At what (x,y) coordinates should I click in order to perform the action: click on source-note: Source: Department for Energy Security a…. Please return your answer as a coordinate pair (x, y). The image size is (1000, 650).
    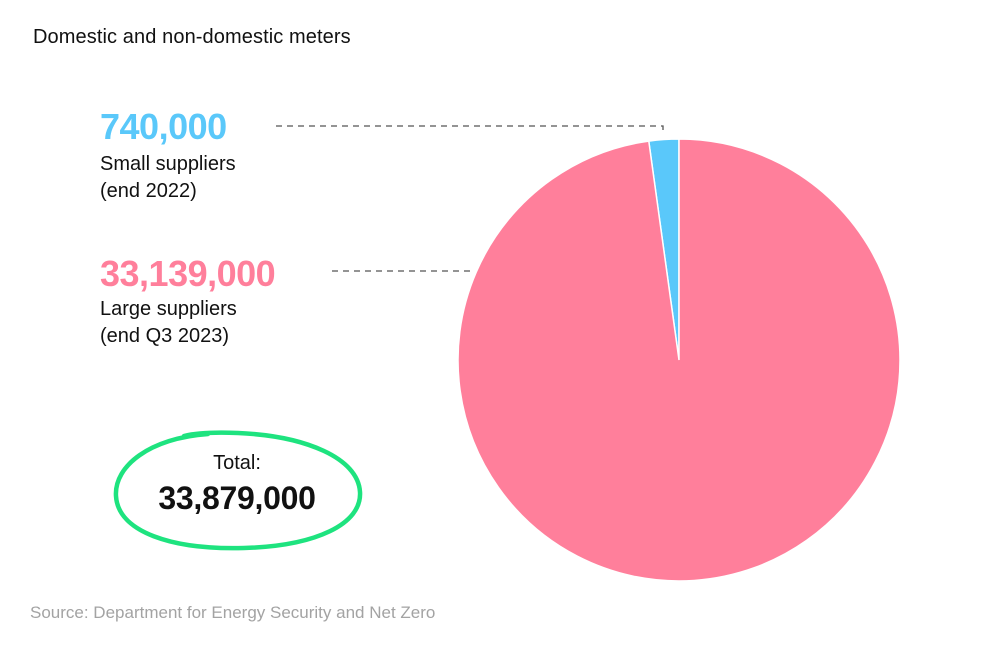
    Looking at the image, I should click on (233, 612).